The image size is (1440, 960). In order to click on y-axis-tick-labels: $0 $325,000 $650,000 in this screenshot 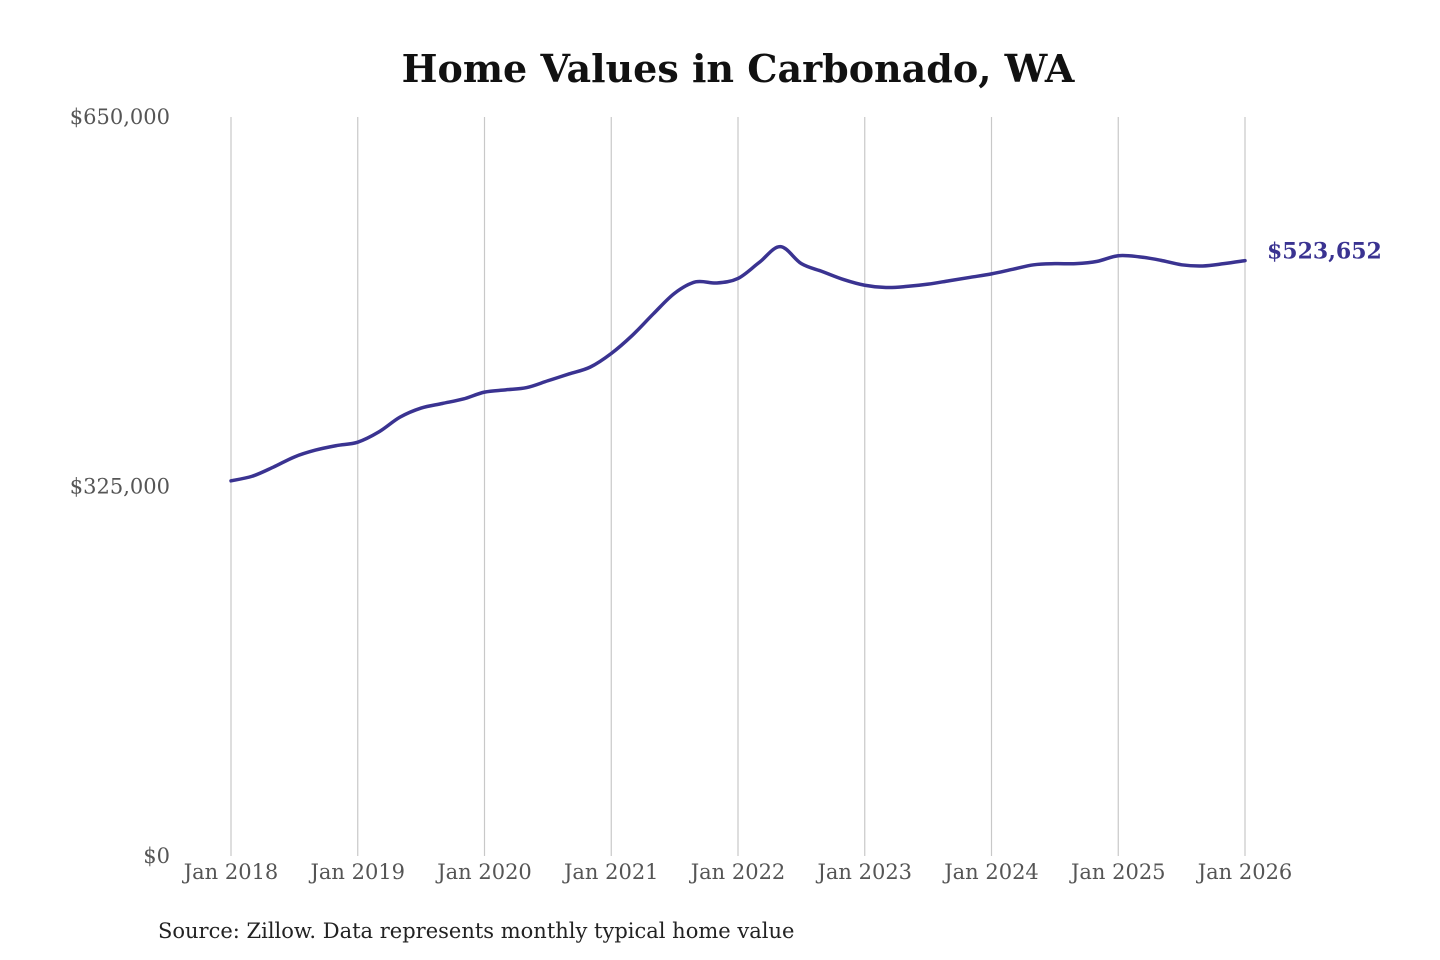, I will do `click(120, 486)`.